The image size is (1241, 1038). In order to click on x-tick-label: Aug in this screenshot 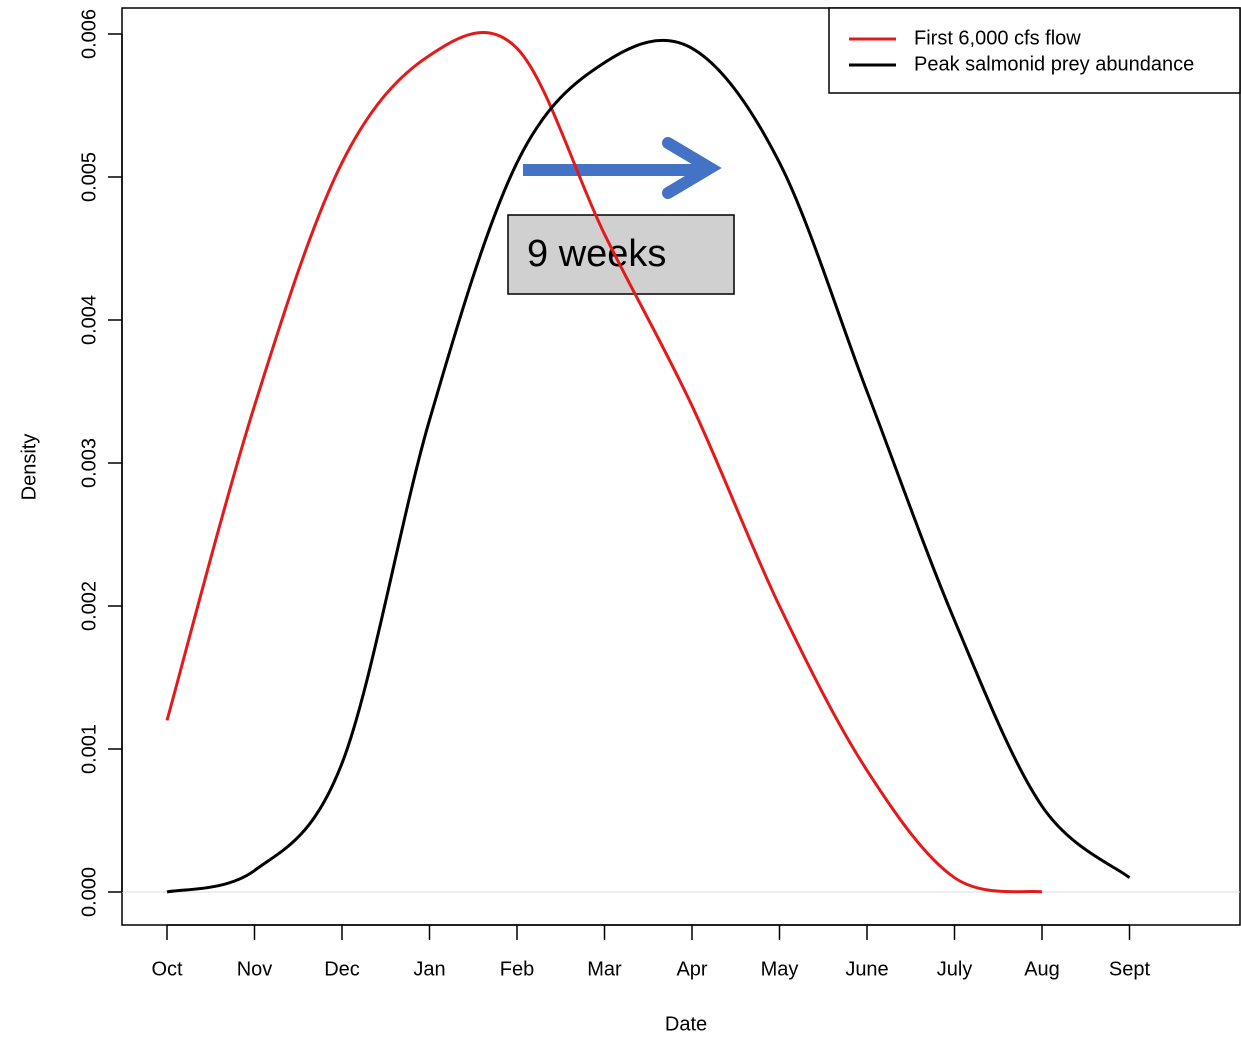, I will do `click(1042, 969)`.